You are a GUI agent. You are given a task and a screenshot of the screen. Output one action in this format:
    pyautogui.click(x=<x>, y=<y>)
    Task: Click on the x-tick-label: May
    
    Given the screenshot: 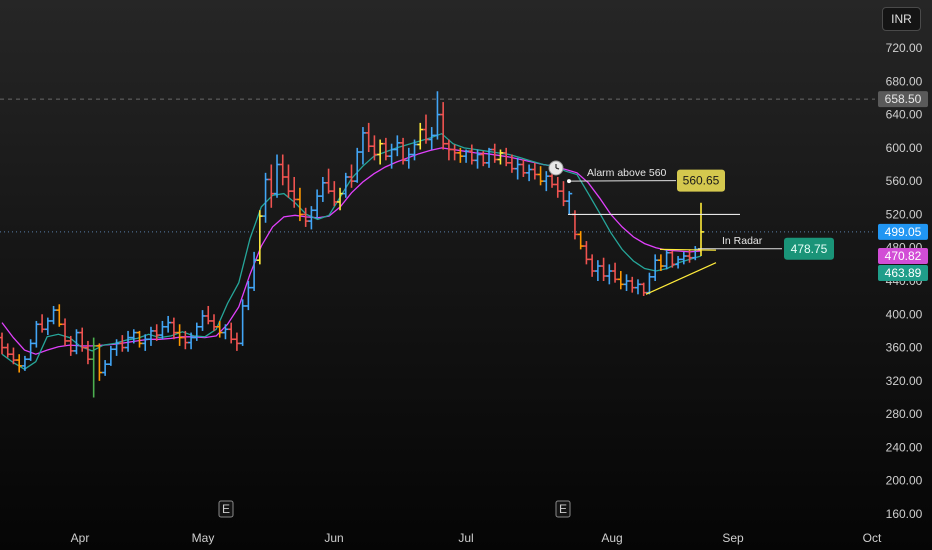 What is the action you would take?
    pyautogui.click(x=203, y=538)
    